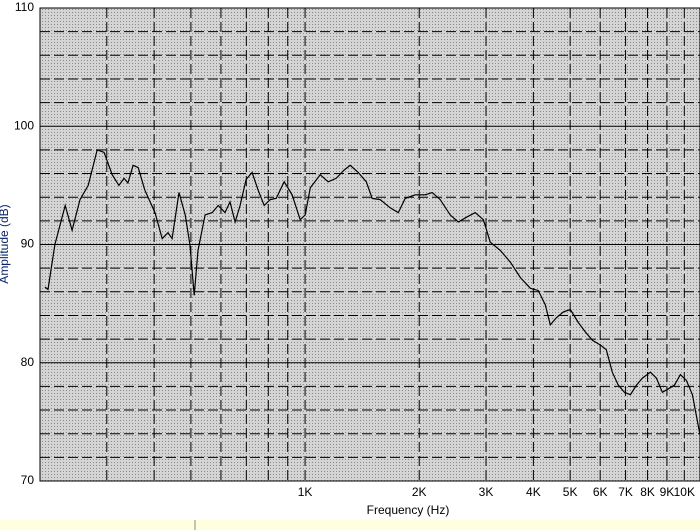 Image resolution: width=700 pixels, height=530 pixels. I want to click on y-axis-title: Amplitude (dB), so click(5, 243).